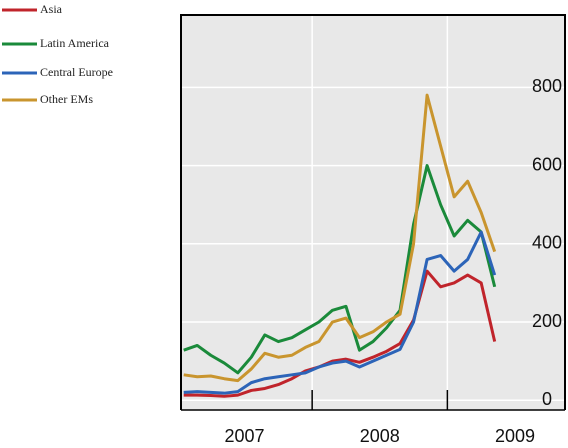  I want to click on y-tick-label: 600, so click(547, 164).